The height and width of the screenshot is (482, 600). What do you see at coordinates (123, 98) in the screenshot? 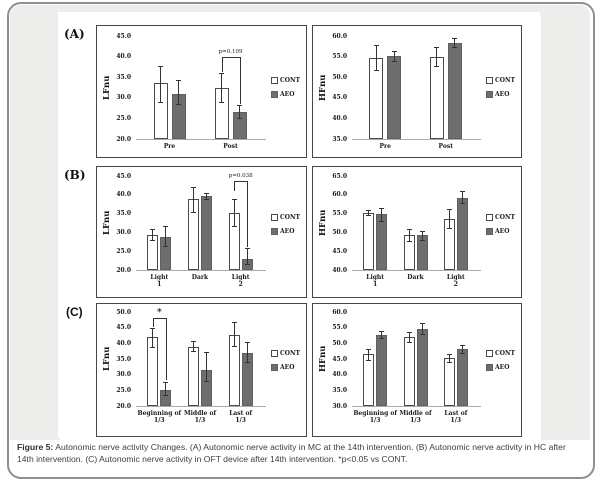
I see `y-tick-label: 30.0` at bounding box center [123, 98].